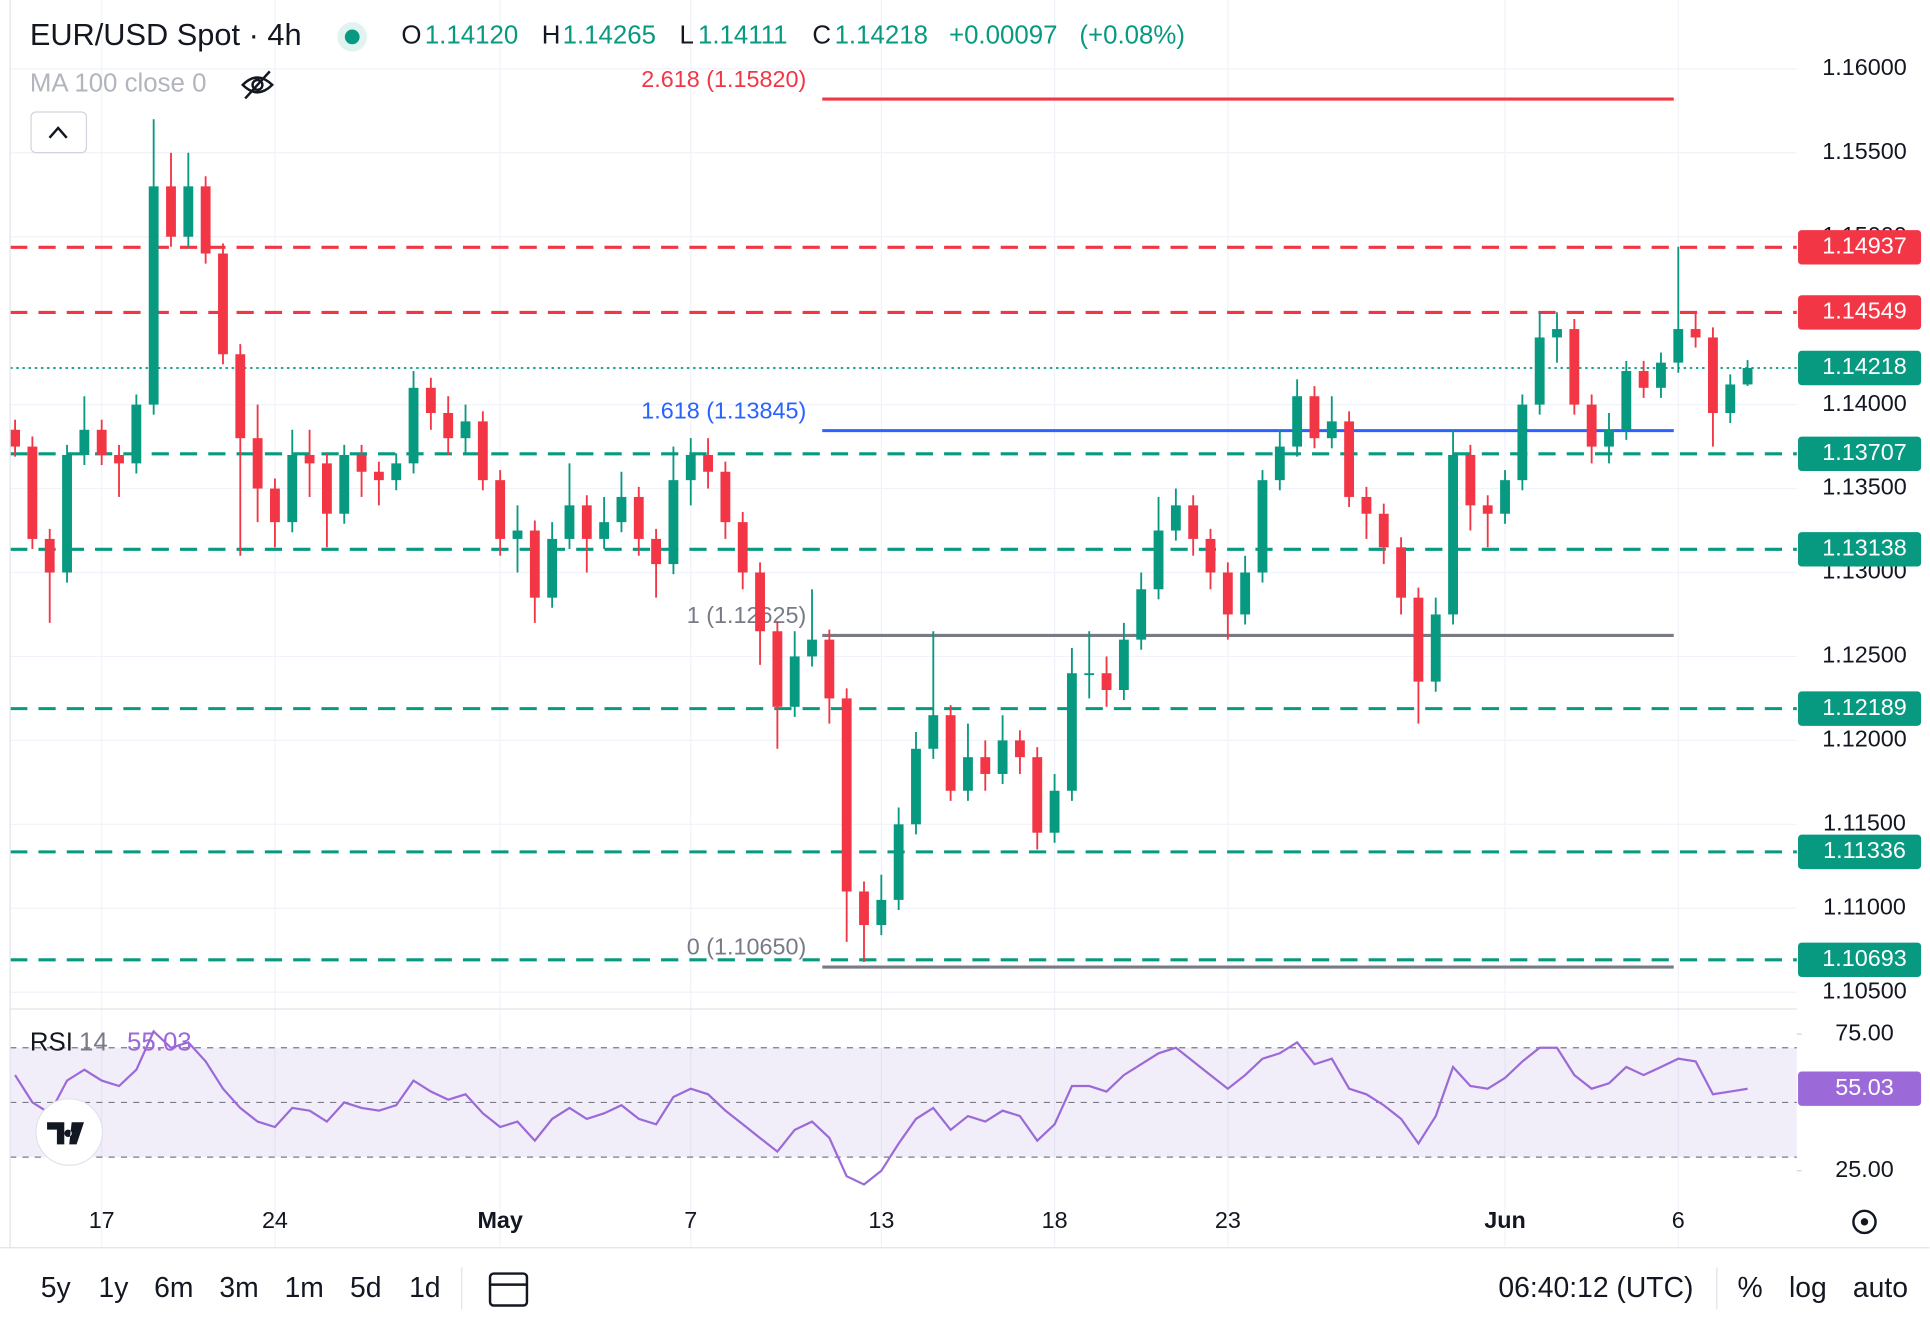 This screenshot has height=1324, width=1930. I want to click on collapse-button, so click(59, 132).